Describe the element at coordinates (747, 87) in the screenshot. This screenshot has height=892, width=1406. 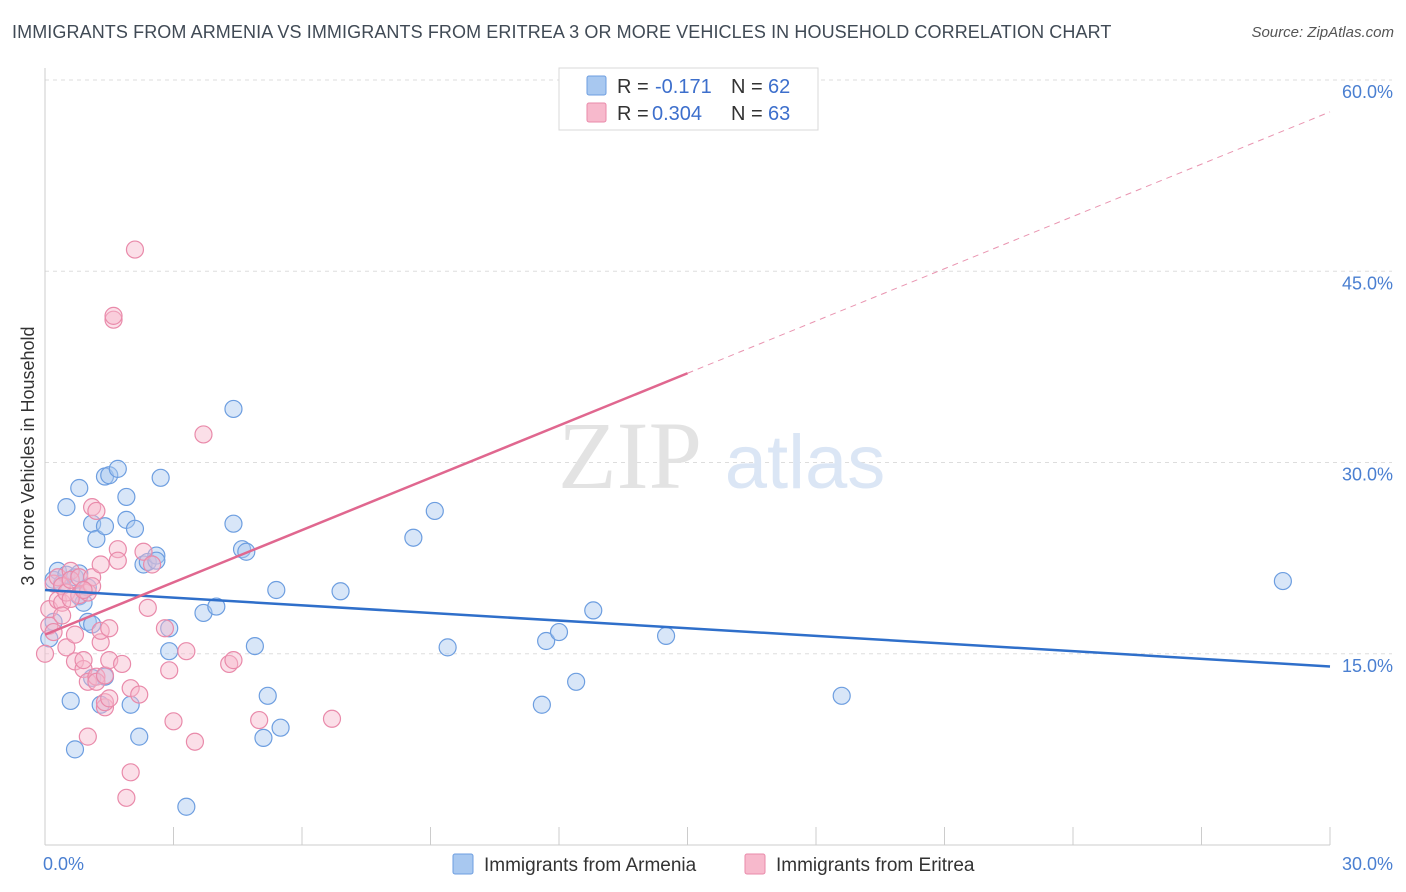
I see `legend-n-label-armenia: N =` at that location.